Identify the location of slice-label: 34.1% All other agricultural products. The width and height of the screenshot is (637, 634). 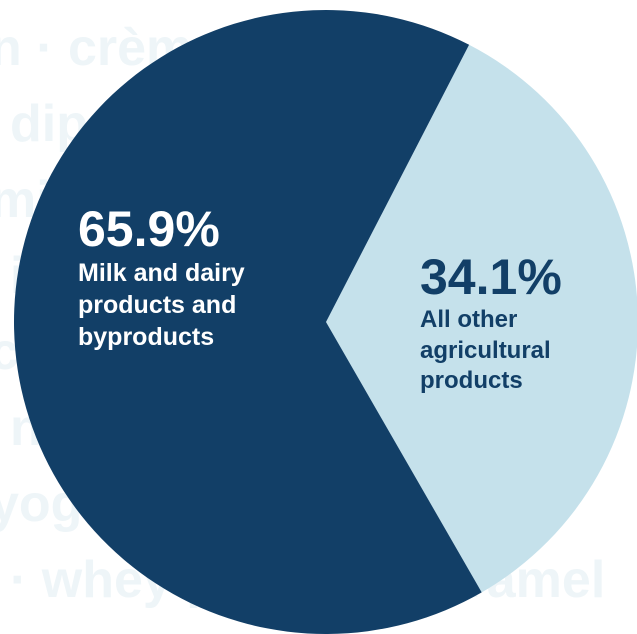
(515, 323).